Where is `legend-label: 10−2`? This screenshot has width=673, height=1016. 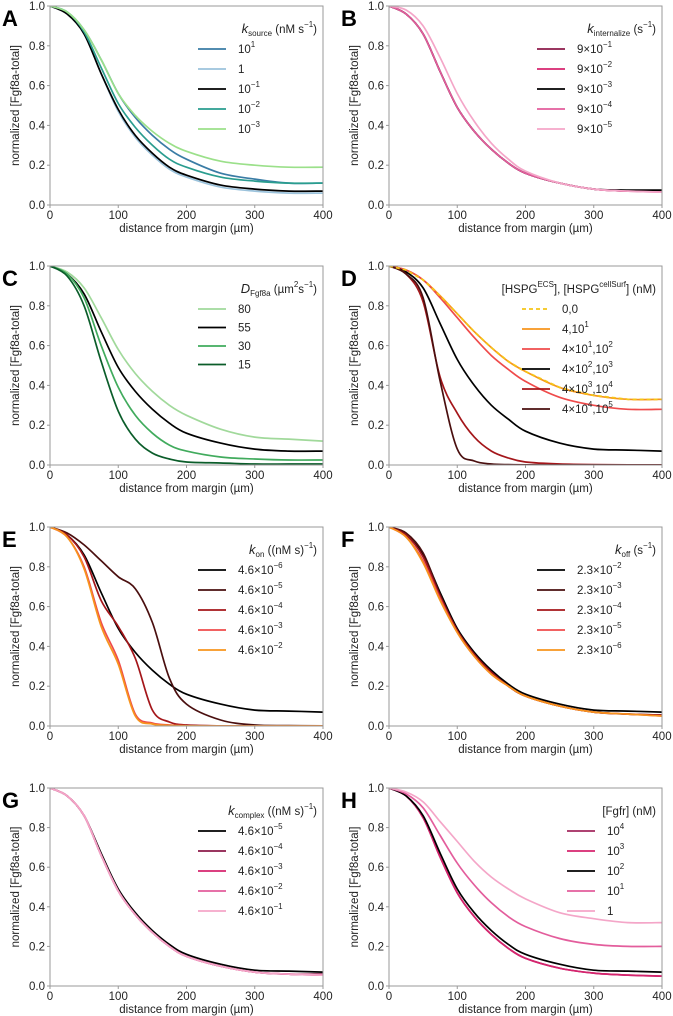
legend-label: 10−2 is located at coordinates (249, 108).